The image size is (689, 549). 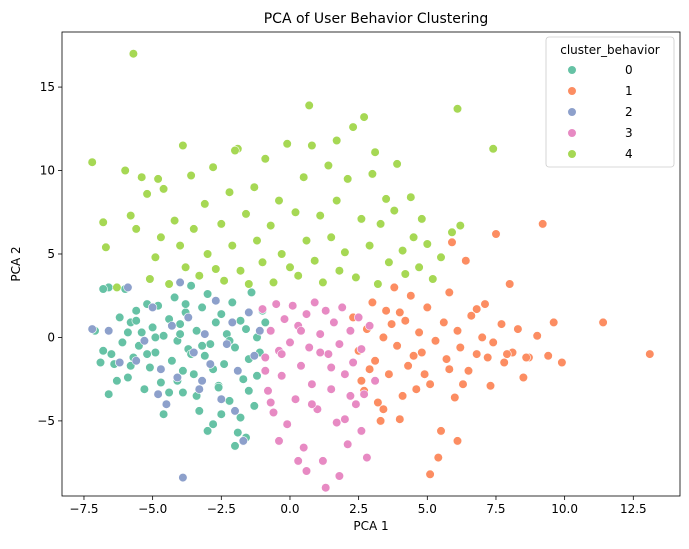 I want to click on legend-label-3: 3, so click(x=629, y=133).